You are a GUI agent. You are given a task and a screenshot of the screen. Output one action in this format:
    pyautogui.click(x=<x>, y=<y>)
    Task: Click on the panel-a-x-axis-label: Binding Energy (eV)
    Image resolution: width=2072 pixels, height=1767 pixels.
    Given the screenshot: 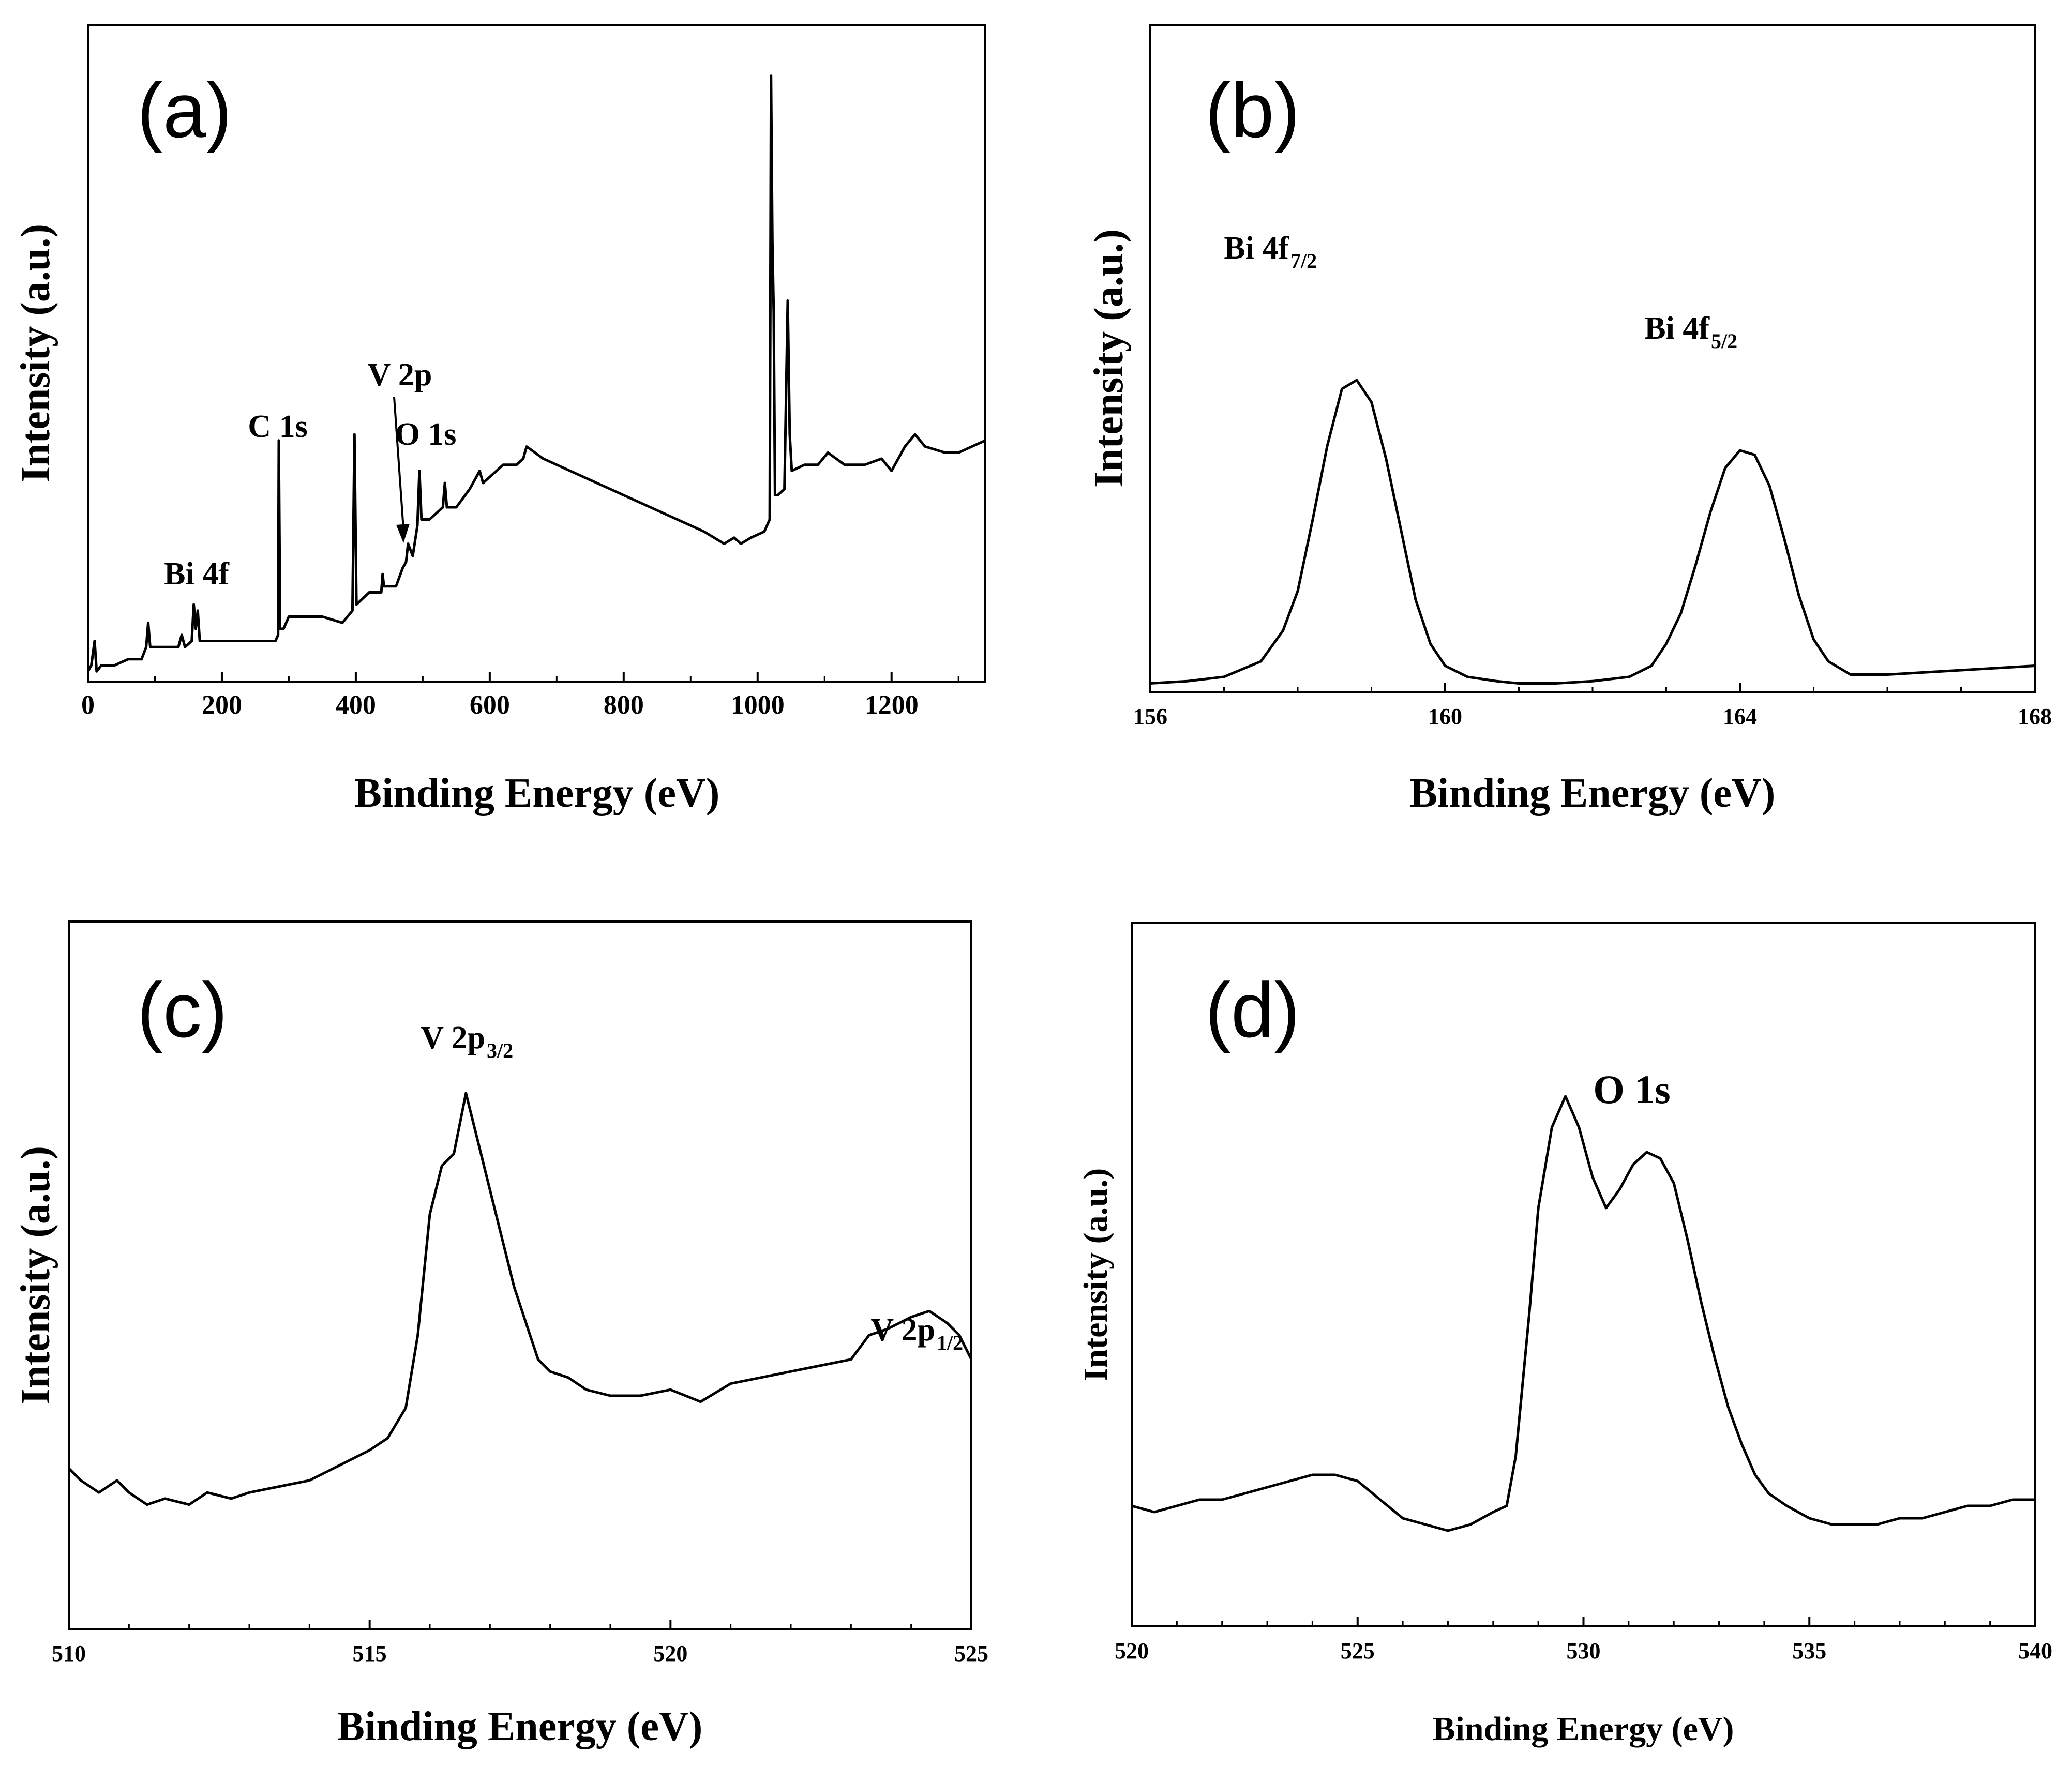 What is the action you would take?
    pyautogui.click(x=537, y=793)
    